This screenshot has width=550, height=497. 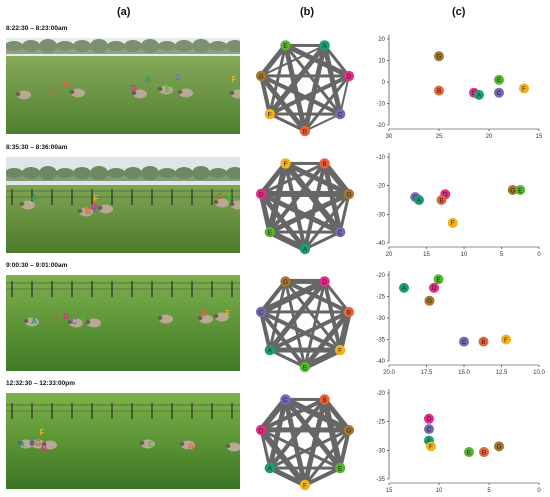 What do you see at coordinates (307, 12) in the screenshot?
I see `panel-b-label: (b)` at bounding box center [307, 12].